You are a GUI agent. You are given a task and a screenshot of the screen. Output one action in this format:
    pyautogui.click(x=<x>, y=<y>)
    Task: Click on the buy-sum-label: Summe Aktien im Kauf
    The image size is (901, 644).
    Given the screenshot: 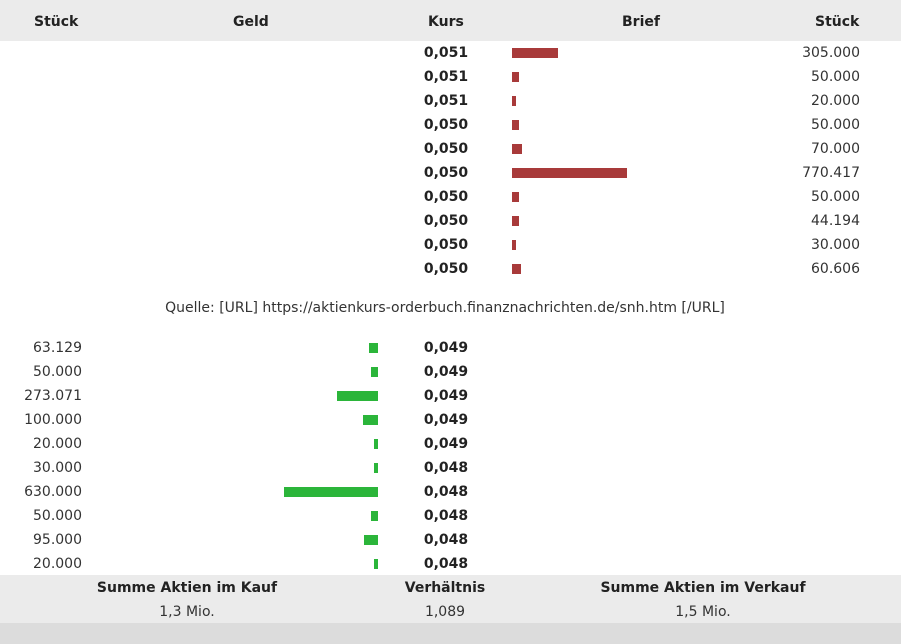 What is the action you would take?
    pyautogui.click(x=187, y=588)
    